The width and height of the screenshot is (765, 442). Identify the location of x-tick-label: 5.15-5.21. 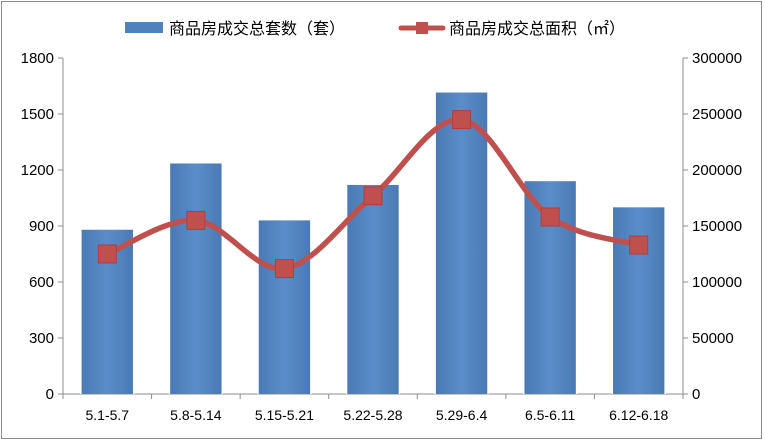
(284, 415).